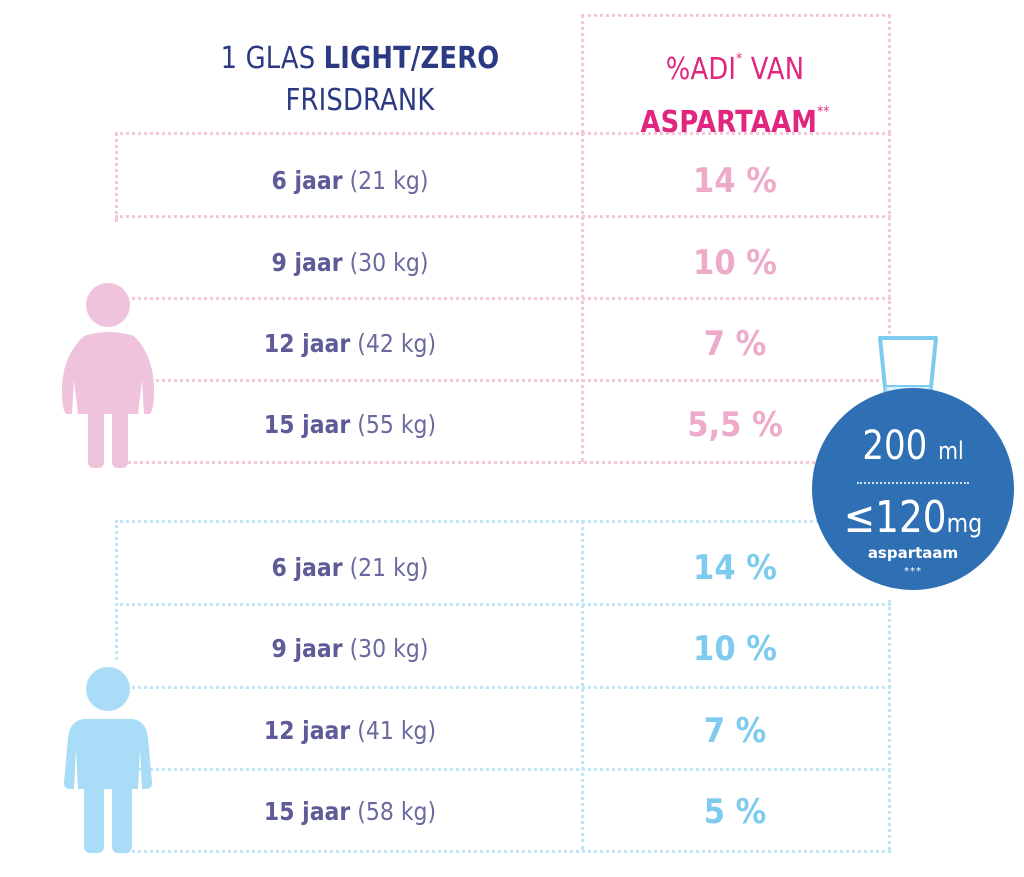 This screenshot has height=877, width=1024. What do you see at coordinates (913, 483) in the screenshot?
I see `badge-divider` at bounding box center [913, 483].